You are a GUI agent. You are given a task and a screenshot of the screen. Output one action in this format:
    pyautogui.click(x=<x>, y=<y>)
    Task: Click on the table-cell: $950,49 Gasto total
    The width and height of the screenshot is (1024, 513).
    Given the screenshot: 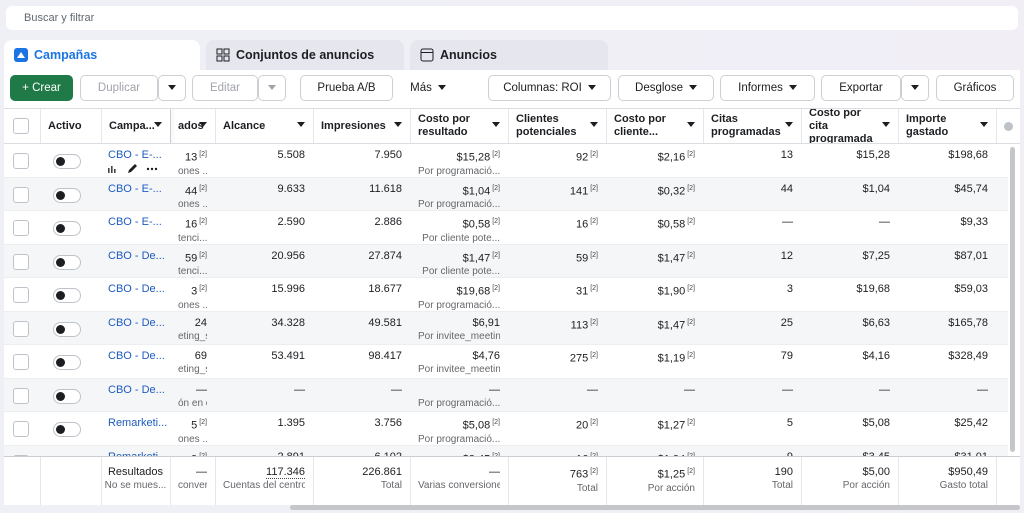 What is the action you would take?
    pyautogui.click(x=947, y=478)
    